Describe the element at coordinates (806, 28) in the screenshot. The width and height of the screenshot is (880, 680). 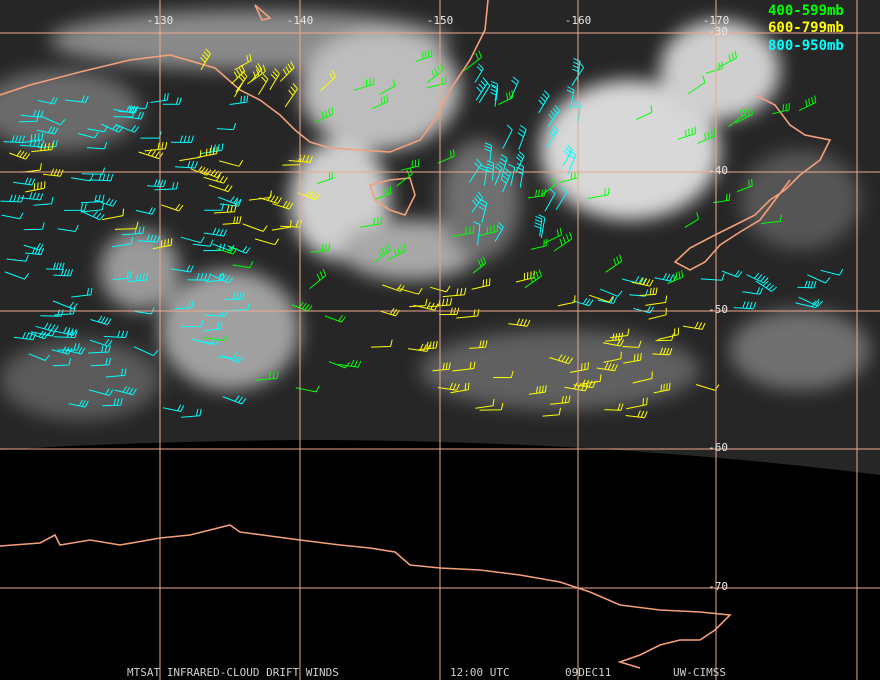
I see `legend-entry: 600-799mb` at that location.